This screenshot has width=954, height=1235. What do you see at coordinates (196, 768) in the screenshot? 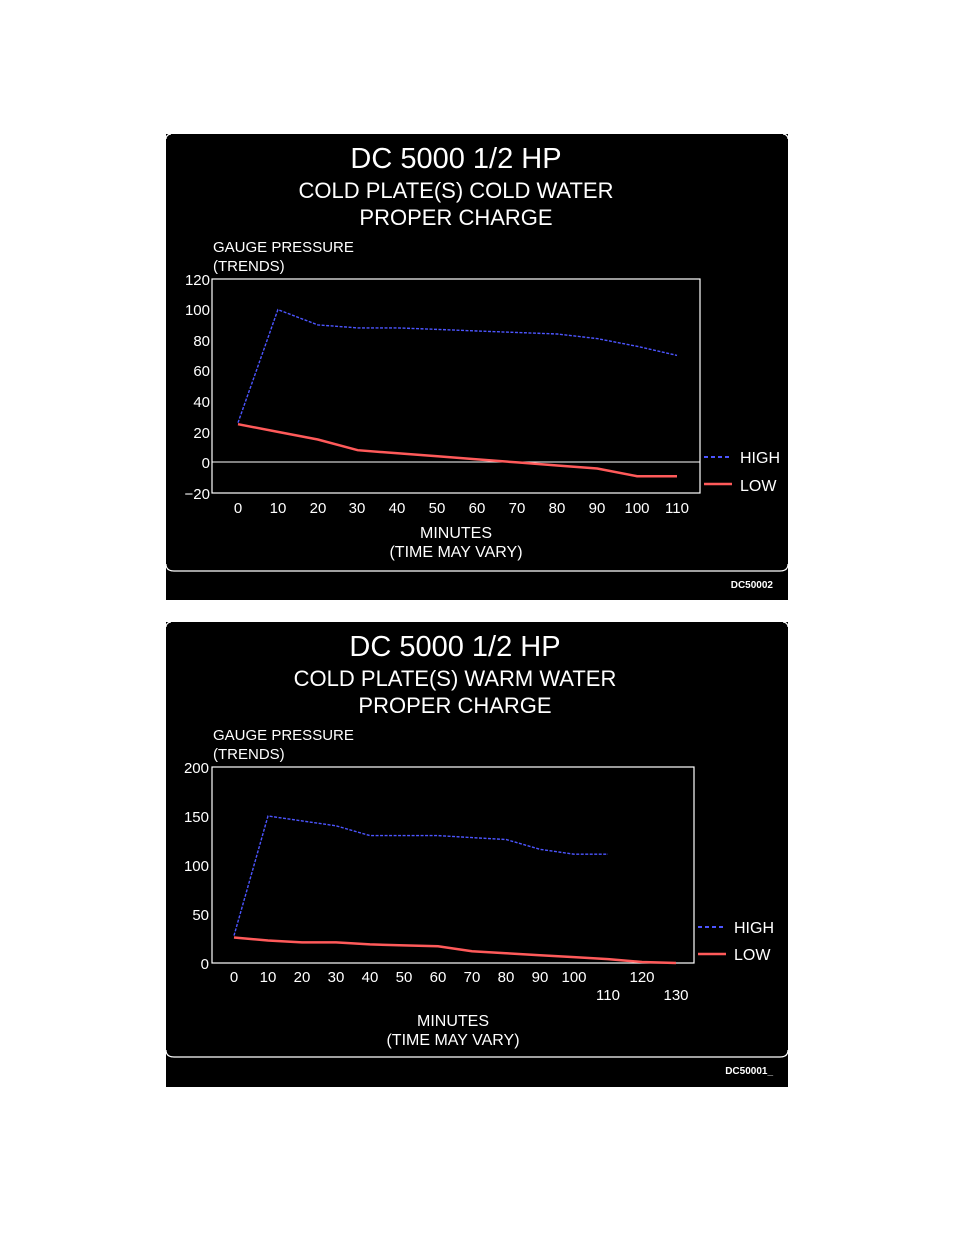
I see `y-tick-label: 200` at bounding box center [196, 768].